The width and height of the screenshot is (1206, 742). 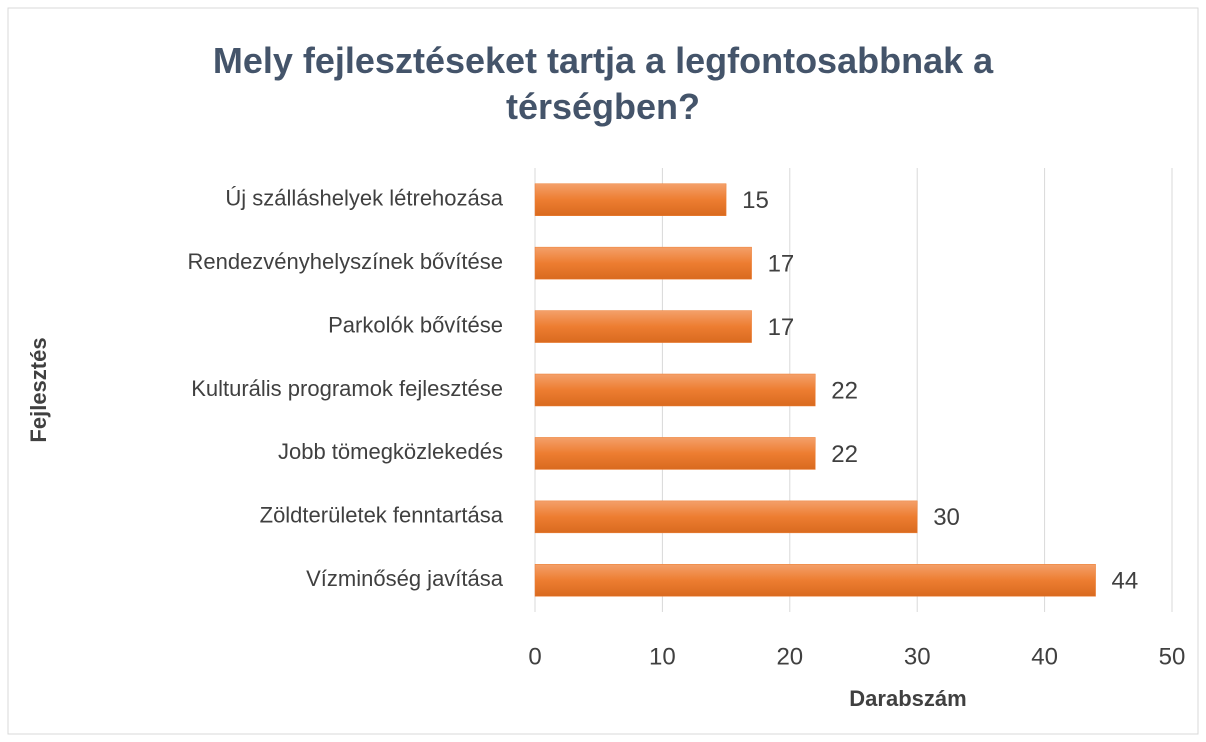 What do you see at coordinates (390, 451) in the screenshot?
I see `y-tick-label: Jobb tömegközlekedés` at bounding box center [390, 451].